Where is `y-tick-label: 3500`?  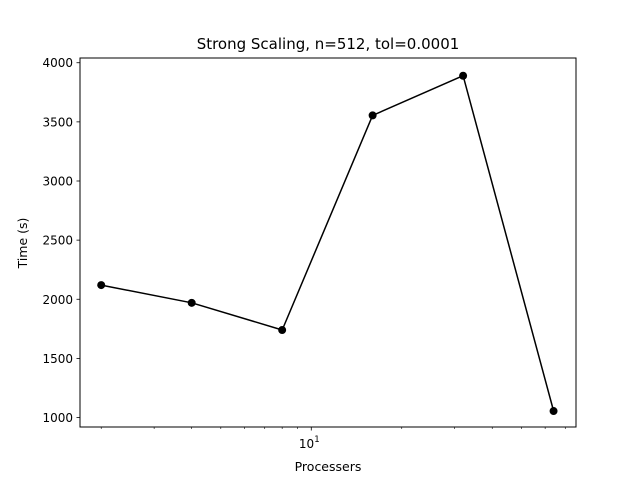
y-tick-label: 3500 is located at coordinates (57, 122).